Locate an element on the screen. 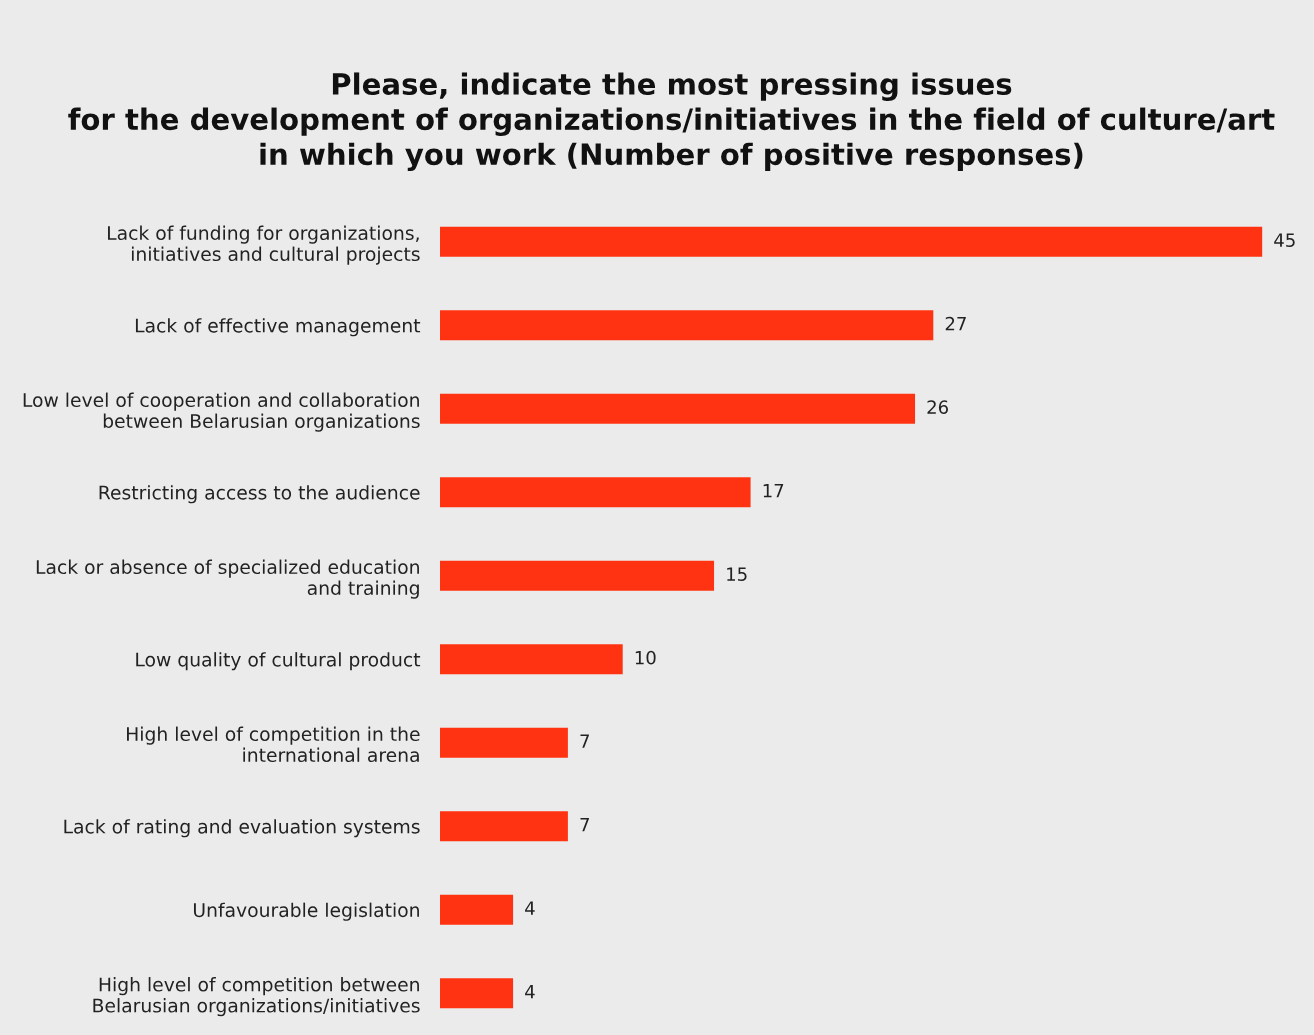 Image resolution: width=1314 pixels, height=1035 pixels. y-tick-label: High level of competition between Belarusian organizations/initiatives is located at coordinates (256, 997).